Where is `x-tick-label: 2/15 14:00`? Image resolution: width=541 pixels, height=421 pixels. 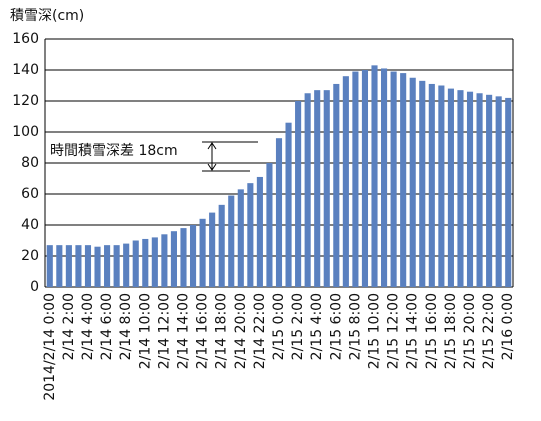
x-tick-label: 2/15 14:00 is located at coordinates (413, 331).